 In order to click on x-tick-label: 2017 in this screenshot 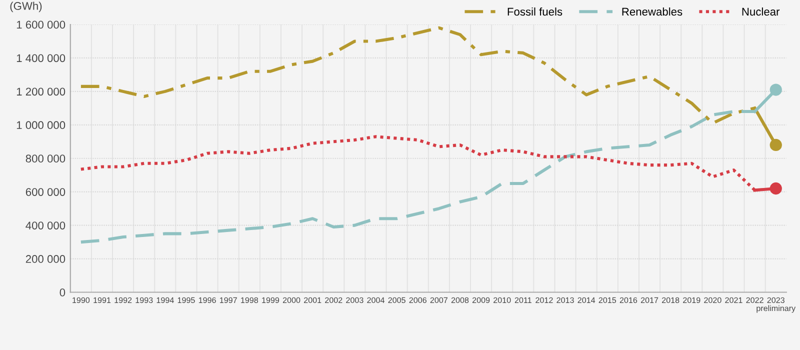, I will do `click(649, 300)`.